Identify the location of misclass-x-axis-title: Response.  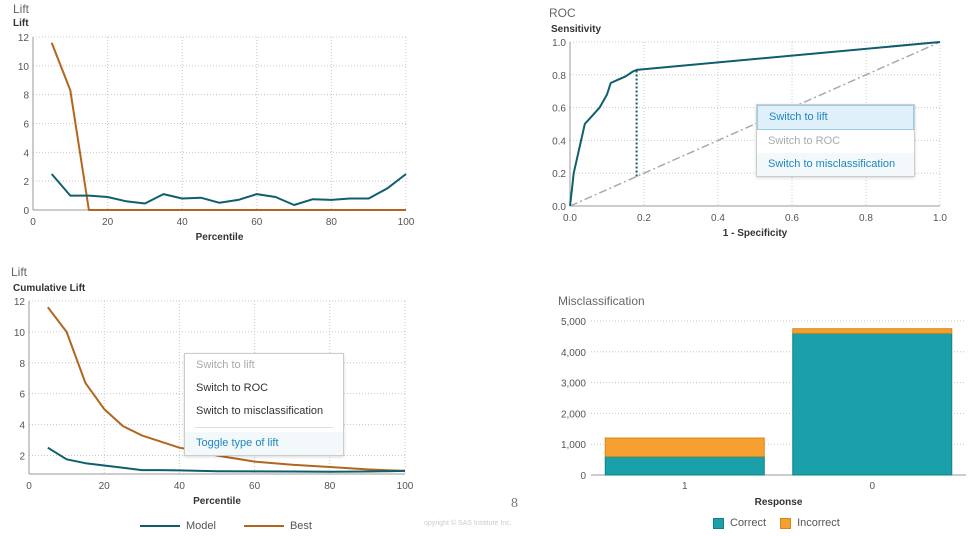
(779, 502).